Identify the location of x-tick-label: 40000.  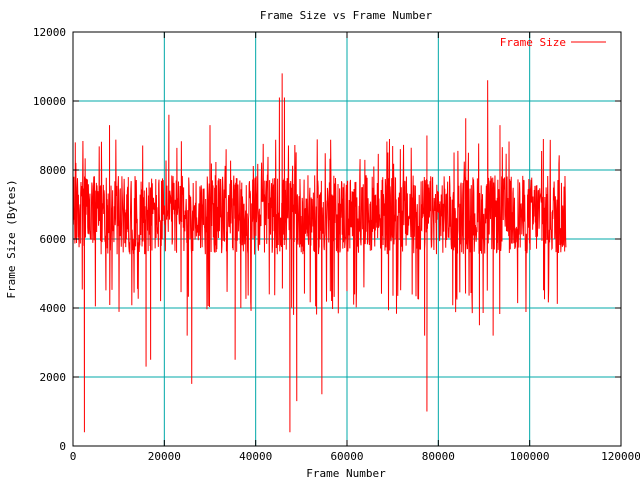
(255, 456).